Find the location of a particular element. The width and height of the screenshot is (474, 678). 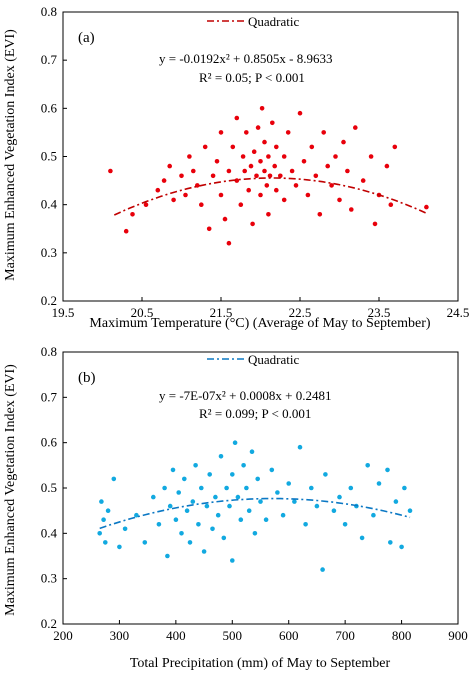

panel-a-x-tick-label: 22.5 is located at coordinates (300, 312).